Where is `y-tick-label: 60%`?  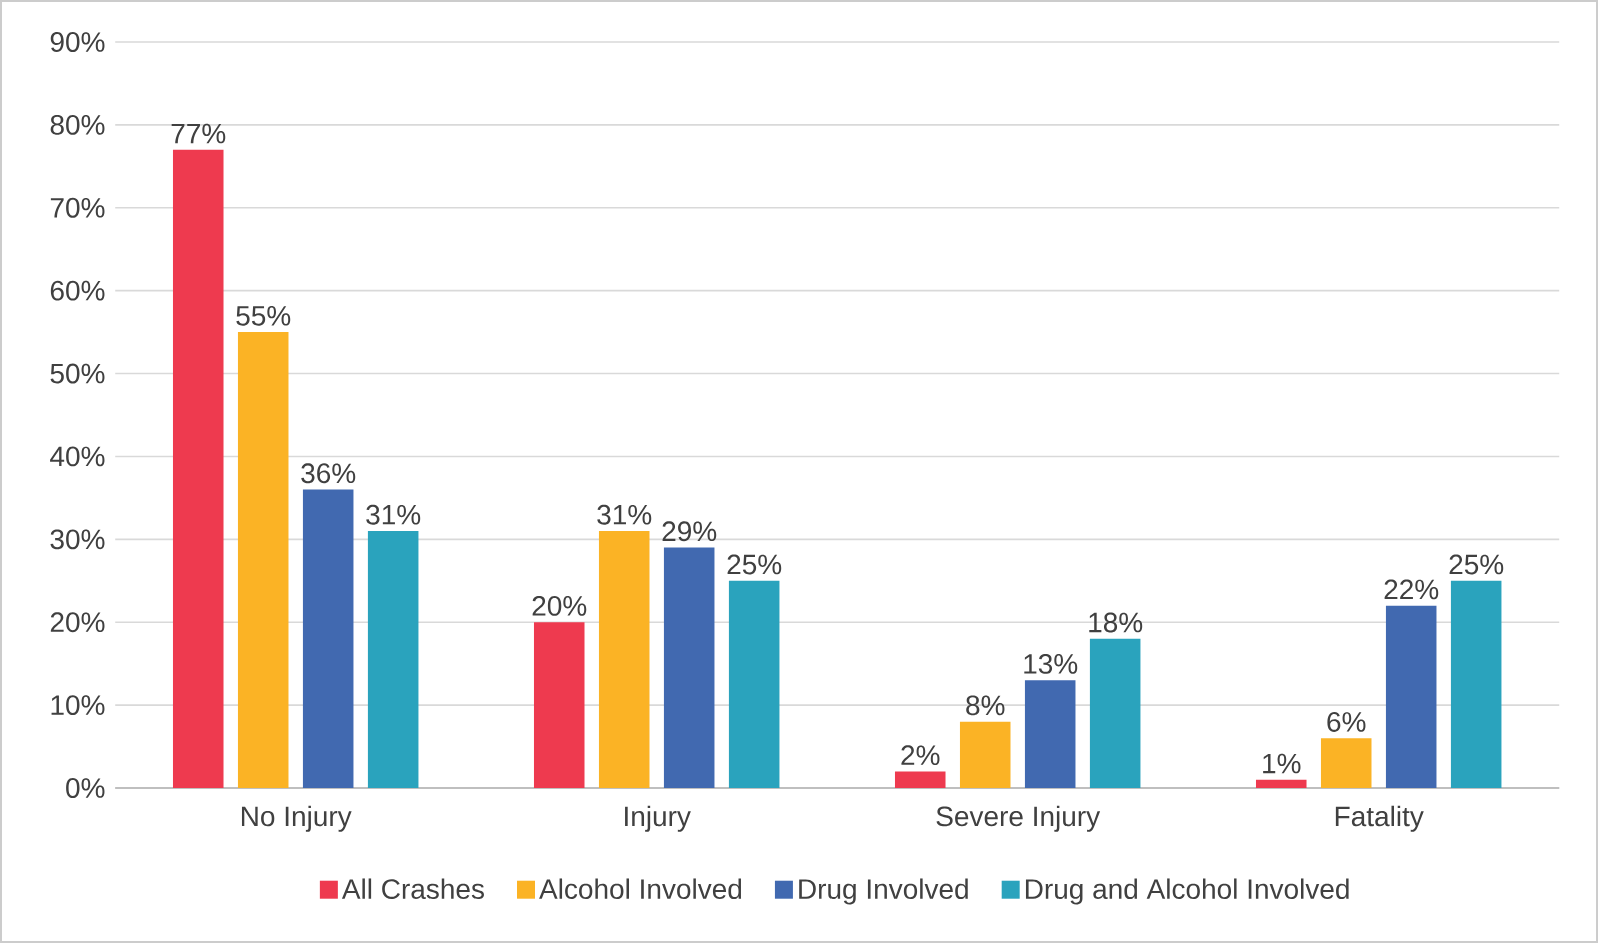
y-tick-label: 60% is located at coordinates (77, 290).